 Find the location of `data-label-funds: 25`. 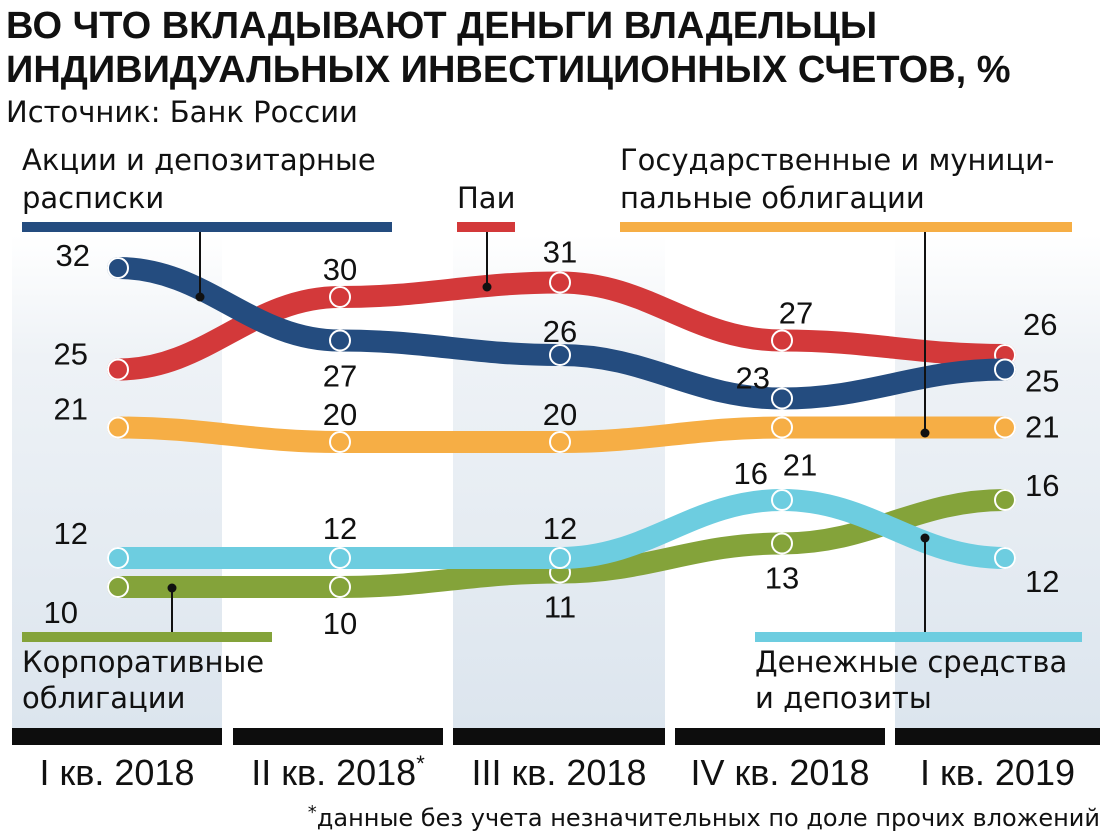

data-label-funds: 25 is located at coordinates (71, 354).